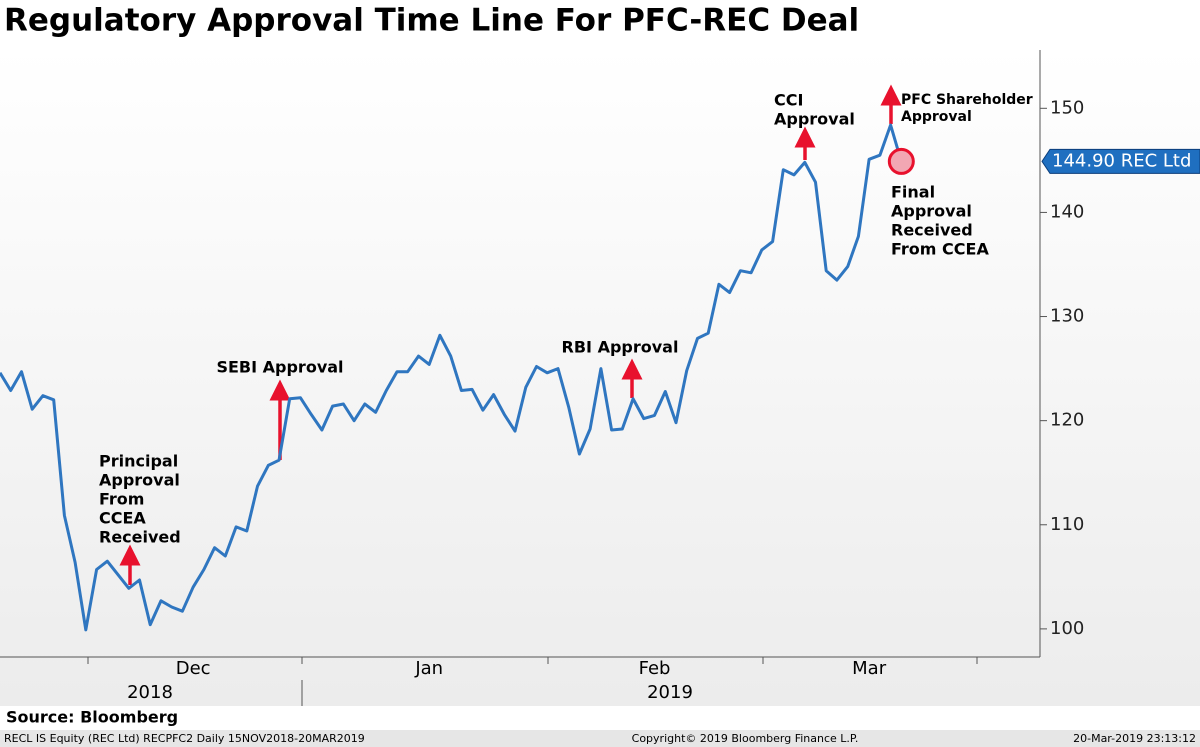 Image resolution: width=1200 pixels, height=747 pixels. I want to click on source: Source: Bloomberg, so click(92, 717).